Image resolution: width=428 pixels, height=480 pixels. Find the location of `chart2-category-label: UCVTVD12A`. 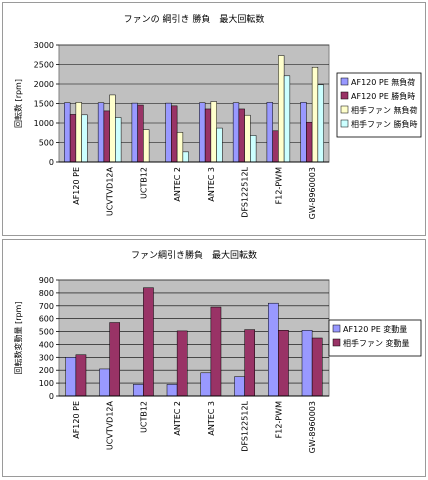

chart2-category-label: UCVTVD12A is located at coordinates (110, 425).